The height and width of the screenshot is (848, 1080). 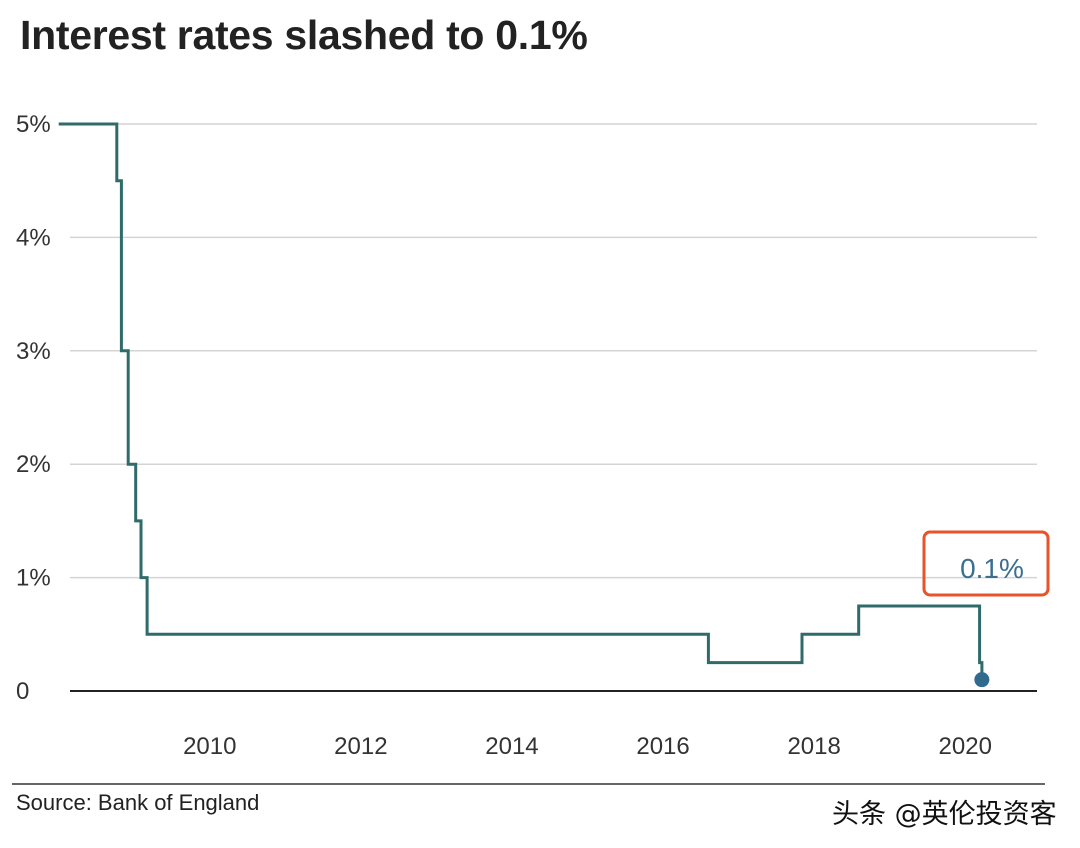 What do you see at coordinates (587, 746) in the screenshot?
I see `x-axis-ticks: 2010 2012 2014 2016 2018 2020` at bounding box center [587, 746].